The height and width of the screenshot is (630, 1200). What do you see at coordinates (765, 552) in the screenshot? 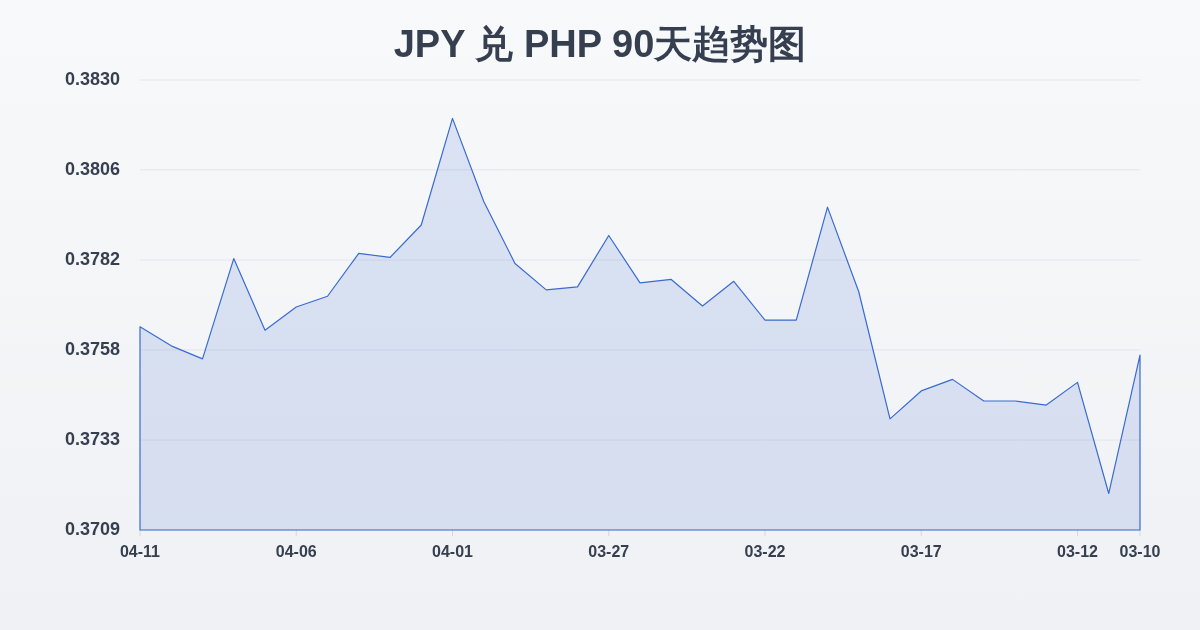
I see `x-tick-label: 03-22` at bounding box center [765, 552].